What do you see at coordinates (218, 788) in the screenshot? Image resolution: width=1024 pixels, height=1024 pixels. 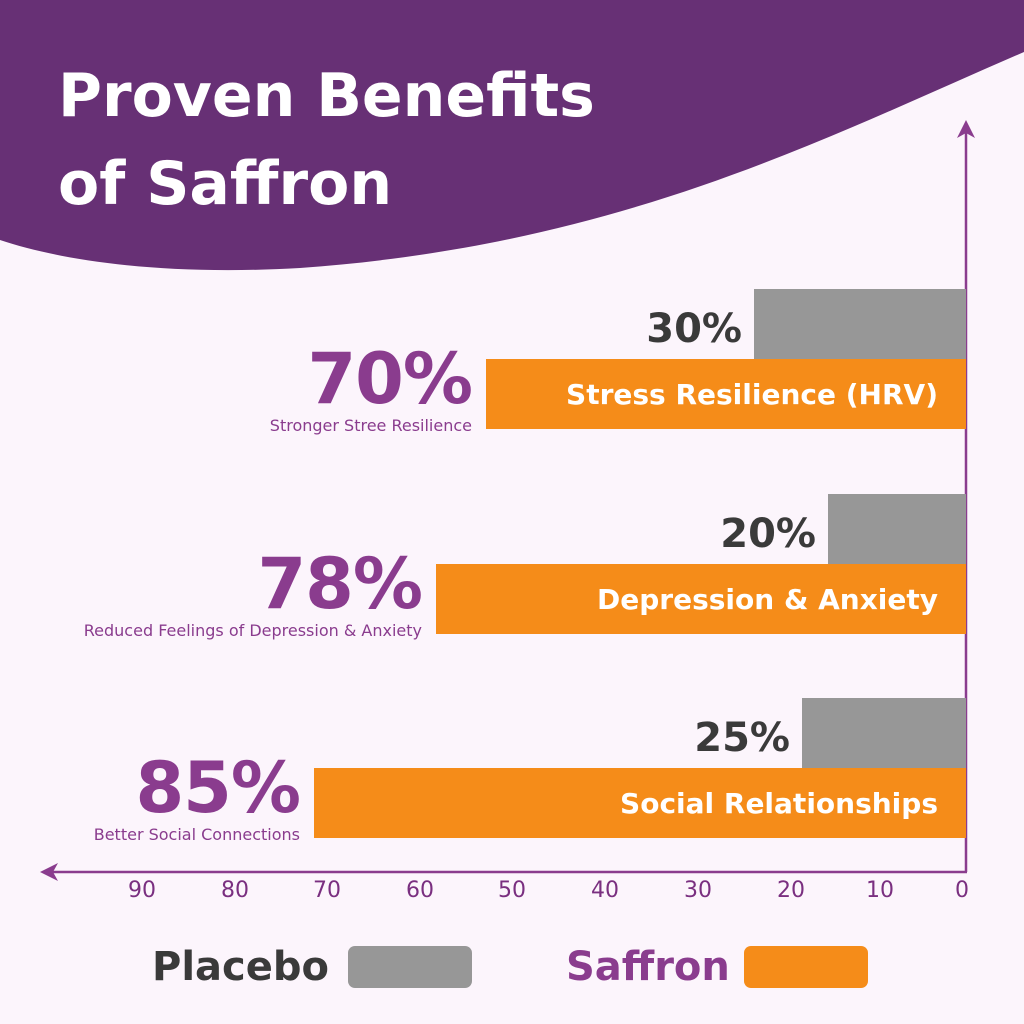 I see `saffron-value-social: 85%` at bounding box center [218, 788].